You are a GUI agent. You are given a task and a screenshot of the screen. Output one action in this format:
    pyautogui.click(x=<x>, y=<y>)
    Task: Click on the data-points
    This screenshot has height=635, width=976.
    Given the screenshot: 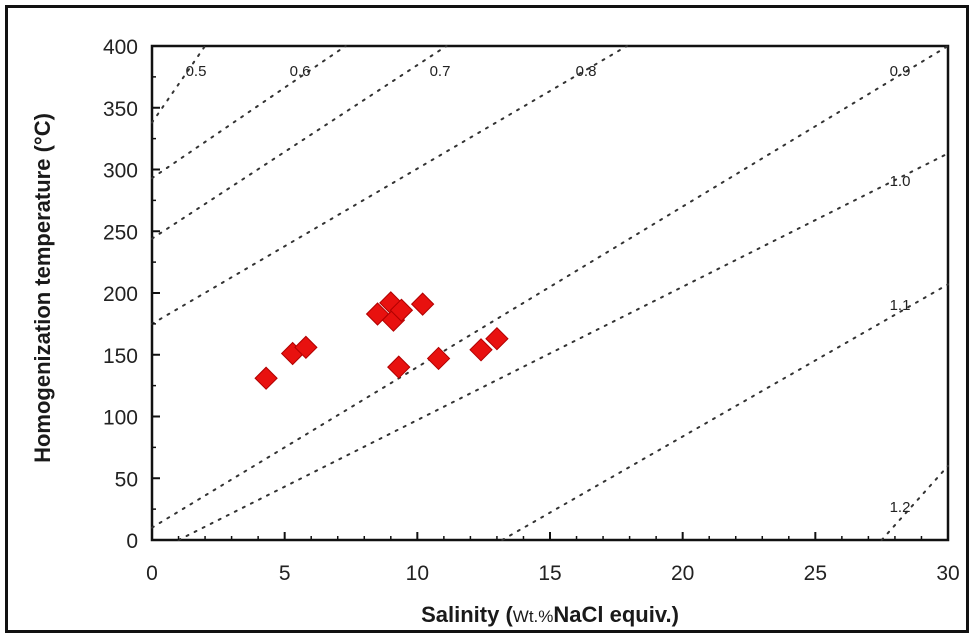 What is the action you would take?
    pyautogui.click(x=381, y=340)
    